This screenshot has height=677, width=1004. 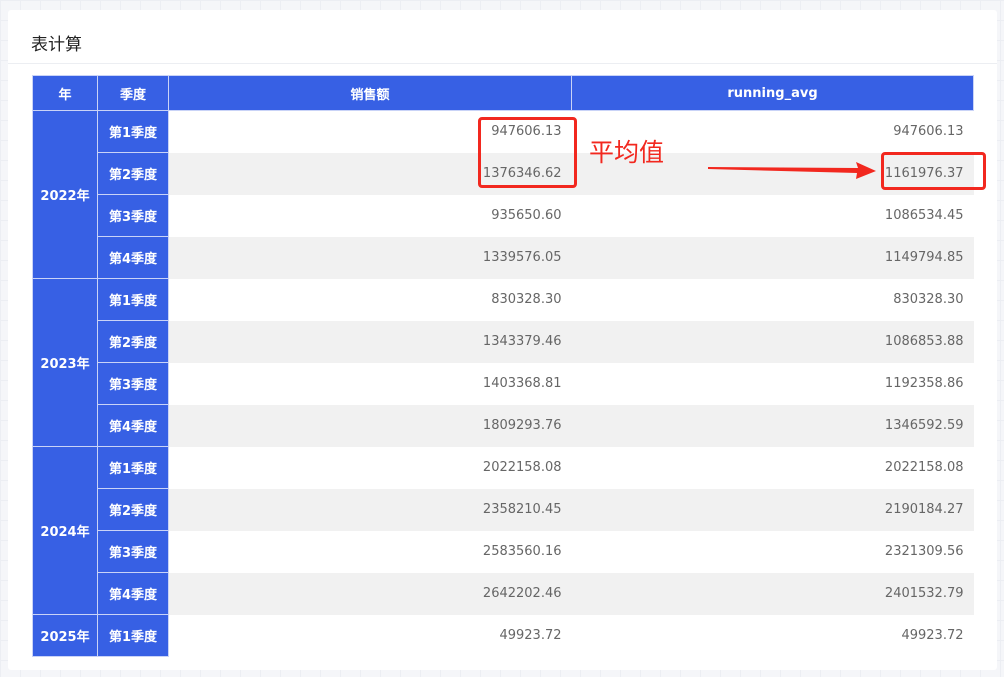 What do you see at coordinates (526, 132) in the screenshot?
I see `sales-cell: 947606.13` at bounding box center [526, 132].